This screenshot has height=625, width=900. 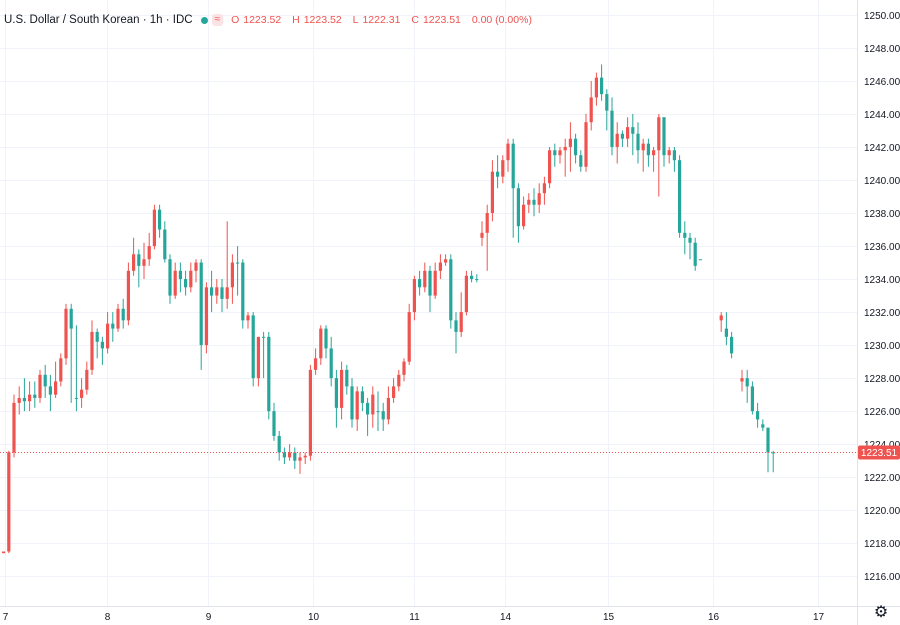 I want to click on price-tick-label: 1240.00, so click(x=882, y=181).